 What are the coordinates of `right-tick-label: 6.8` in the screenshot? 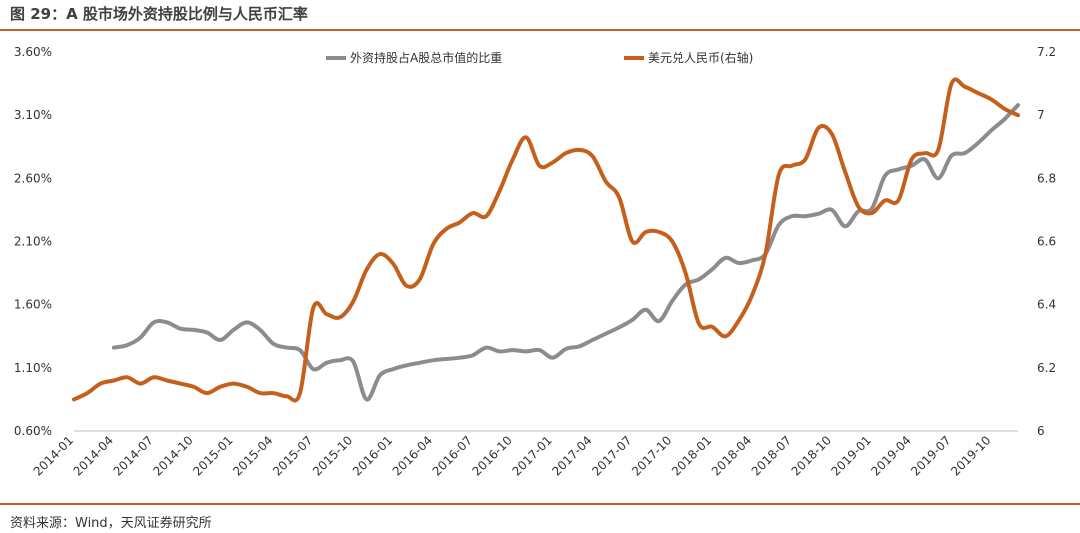 It's located at (1046, 178).